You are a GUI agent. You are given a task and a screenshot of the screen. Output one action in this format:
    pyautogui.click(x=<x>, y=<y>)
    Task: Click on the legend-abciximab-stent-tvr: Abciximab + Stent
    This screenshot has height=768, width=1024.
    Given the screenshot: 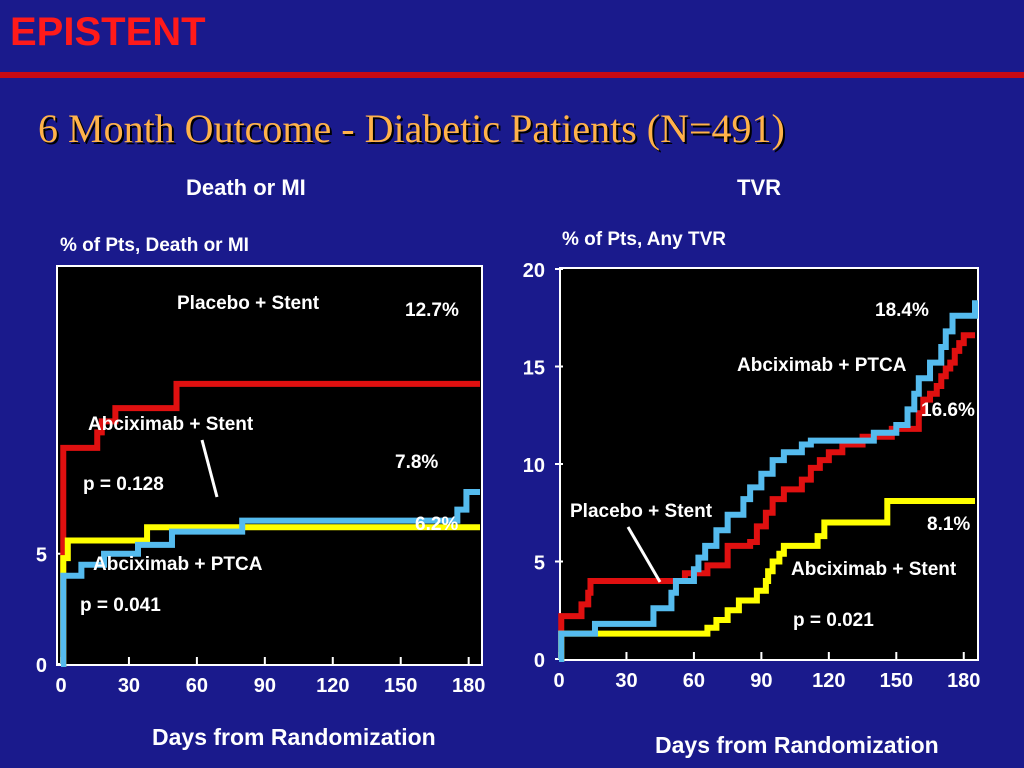 What is the action you would take?
    pyautogui.click(x=874, y=569)
    